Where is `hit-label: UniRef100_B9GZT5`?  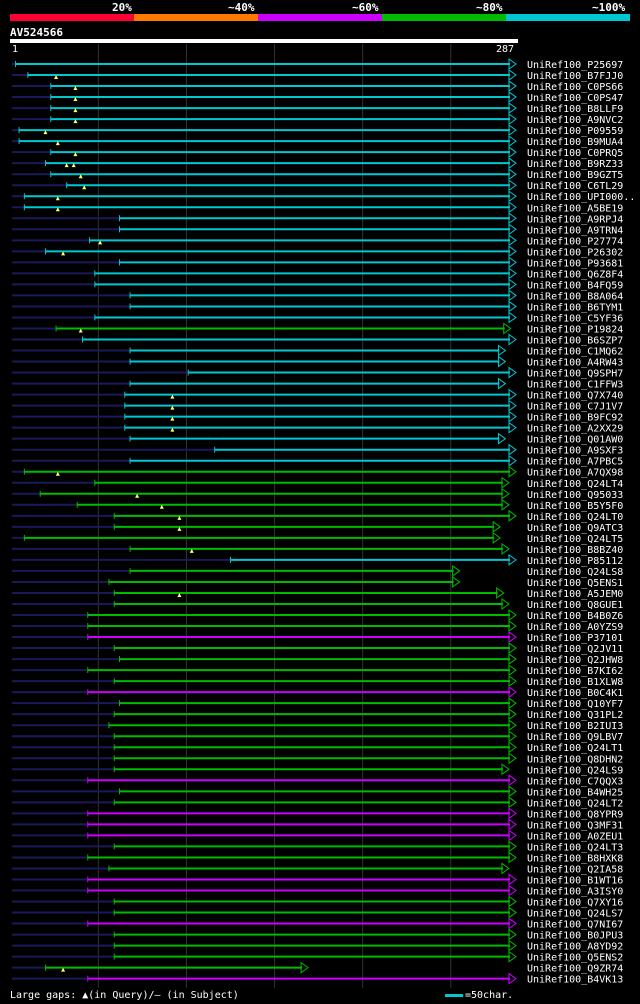
hit-label: UniRef100_B9GZT5 is located at coordinates (575, 175).